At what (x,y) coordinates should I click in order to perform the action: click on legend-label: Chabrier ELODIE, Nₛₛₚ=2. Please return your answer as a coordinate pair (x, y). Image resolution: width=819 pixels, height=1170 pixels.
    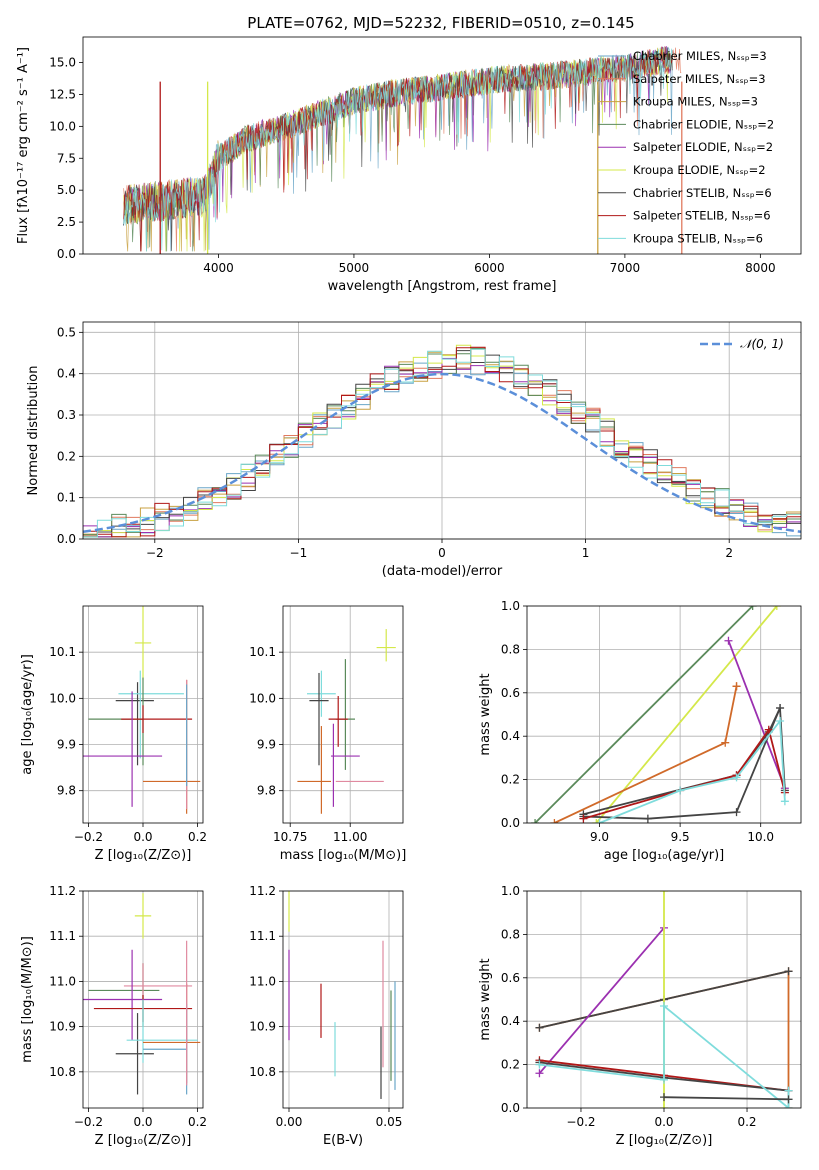
    Looking at the image, I should click on (703, 124).